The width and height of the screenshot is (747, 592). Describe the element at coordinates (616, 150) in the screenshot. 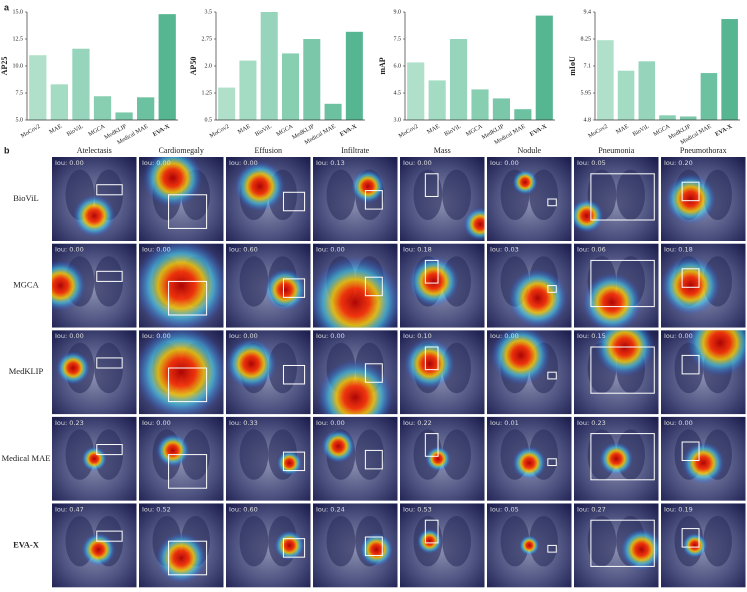

I see `column-header: Pneumonia` at that location.